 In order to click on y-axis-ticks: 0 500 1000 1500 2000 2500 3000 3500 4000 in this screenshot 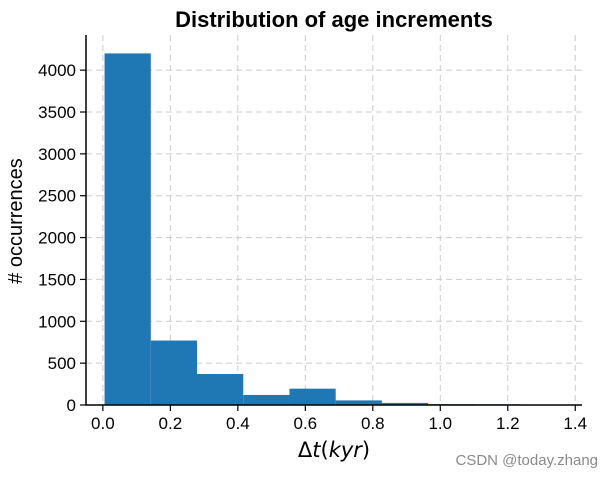, I will do `click(62, 238)`.